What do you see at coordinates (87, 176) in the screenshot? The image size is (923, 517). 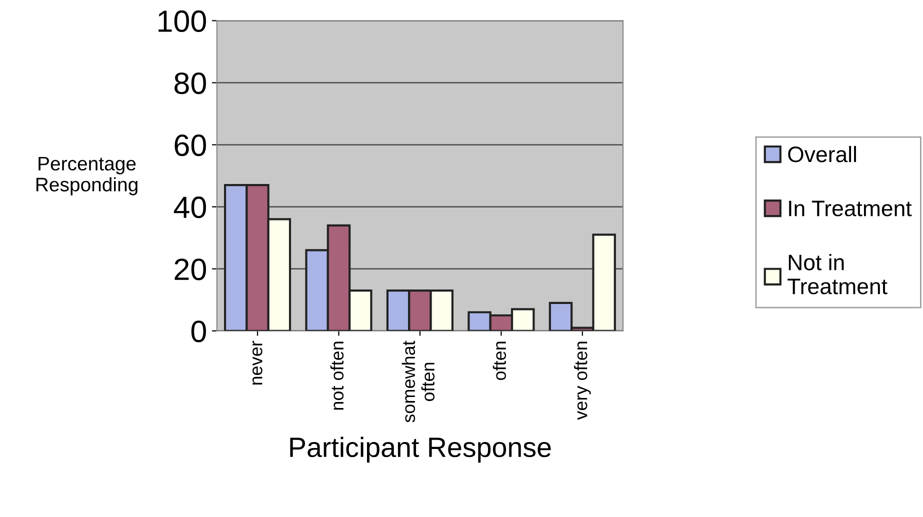 I see `y-axis-title: Percentage Responding` at bounding box center [87, 176].